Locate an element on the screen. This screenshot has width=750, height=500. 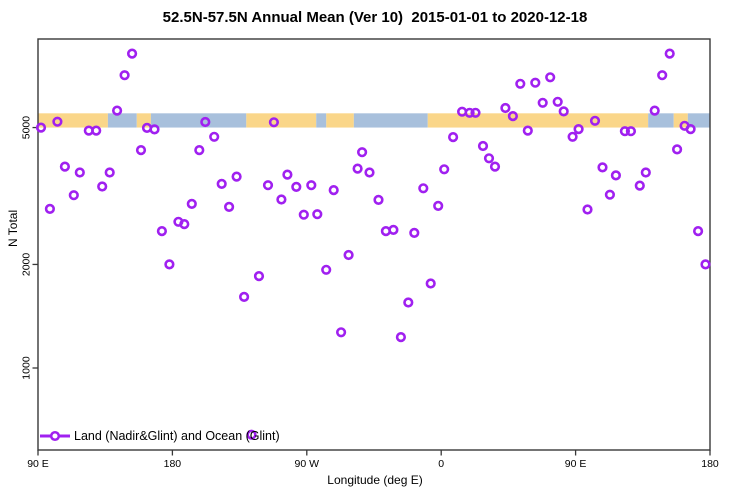
x-tick-label: 90 W is located at coordinates (307, 464).